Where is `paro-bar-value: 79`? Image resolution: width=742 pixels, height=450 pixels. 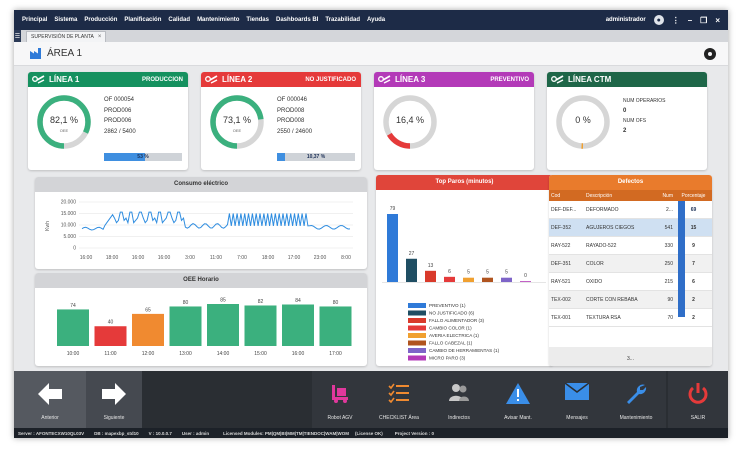 paro-bar-value: 79 is located at coordinates (393, 209).